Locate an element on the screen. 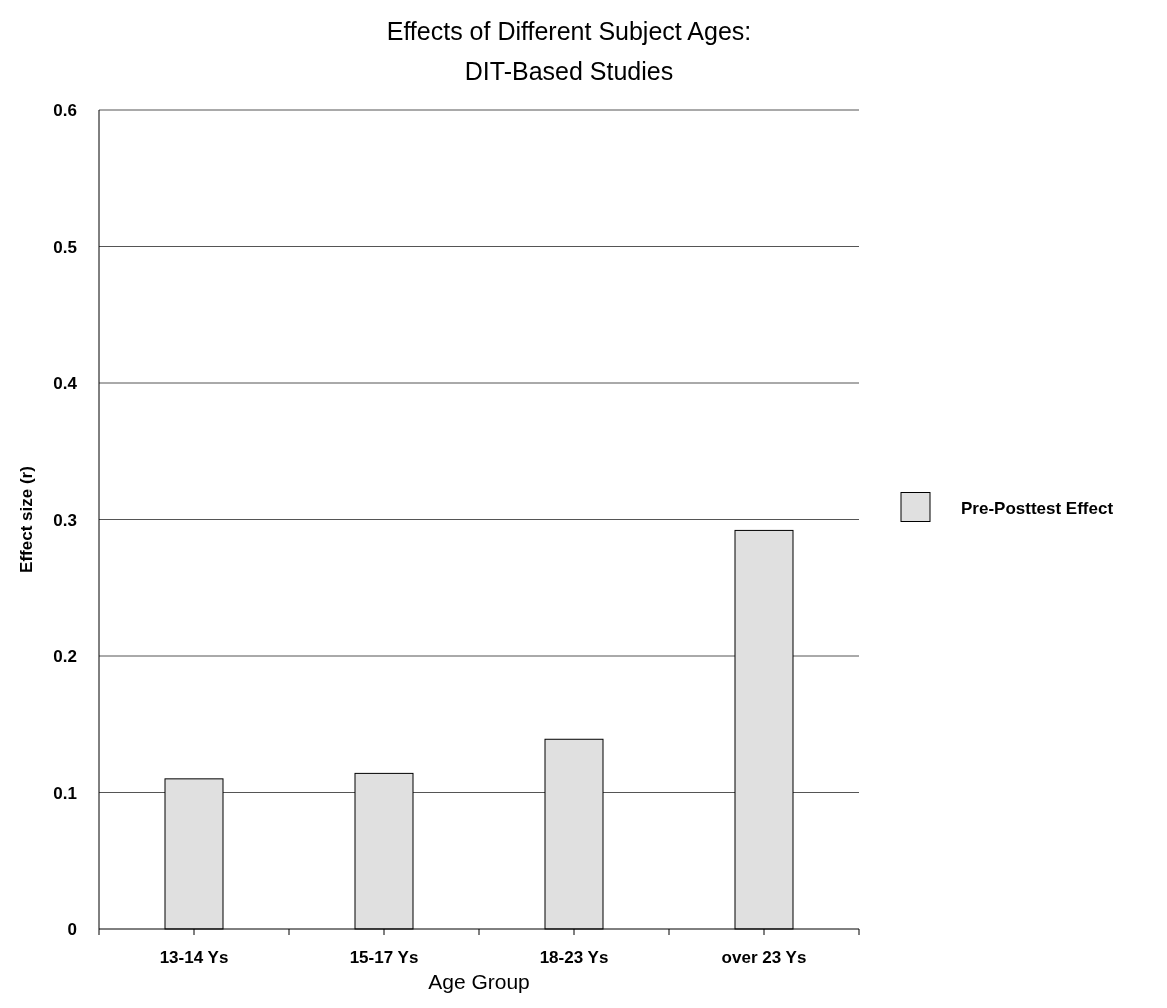 The height and width of the screenshot is (1008, 1167). y-tick-label: 0.1 is located at coordinates (65, 793).